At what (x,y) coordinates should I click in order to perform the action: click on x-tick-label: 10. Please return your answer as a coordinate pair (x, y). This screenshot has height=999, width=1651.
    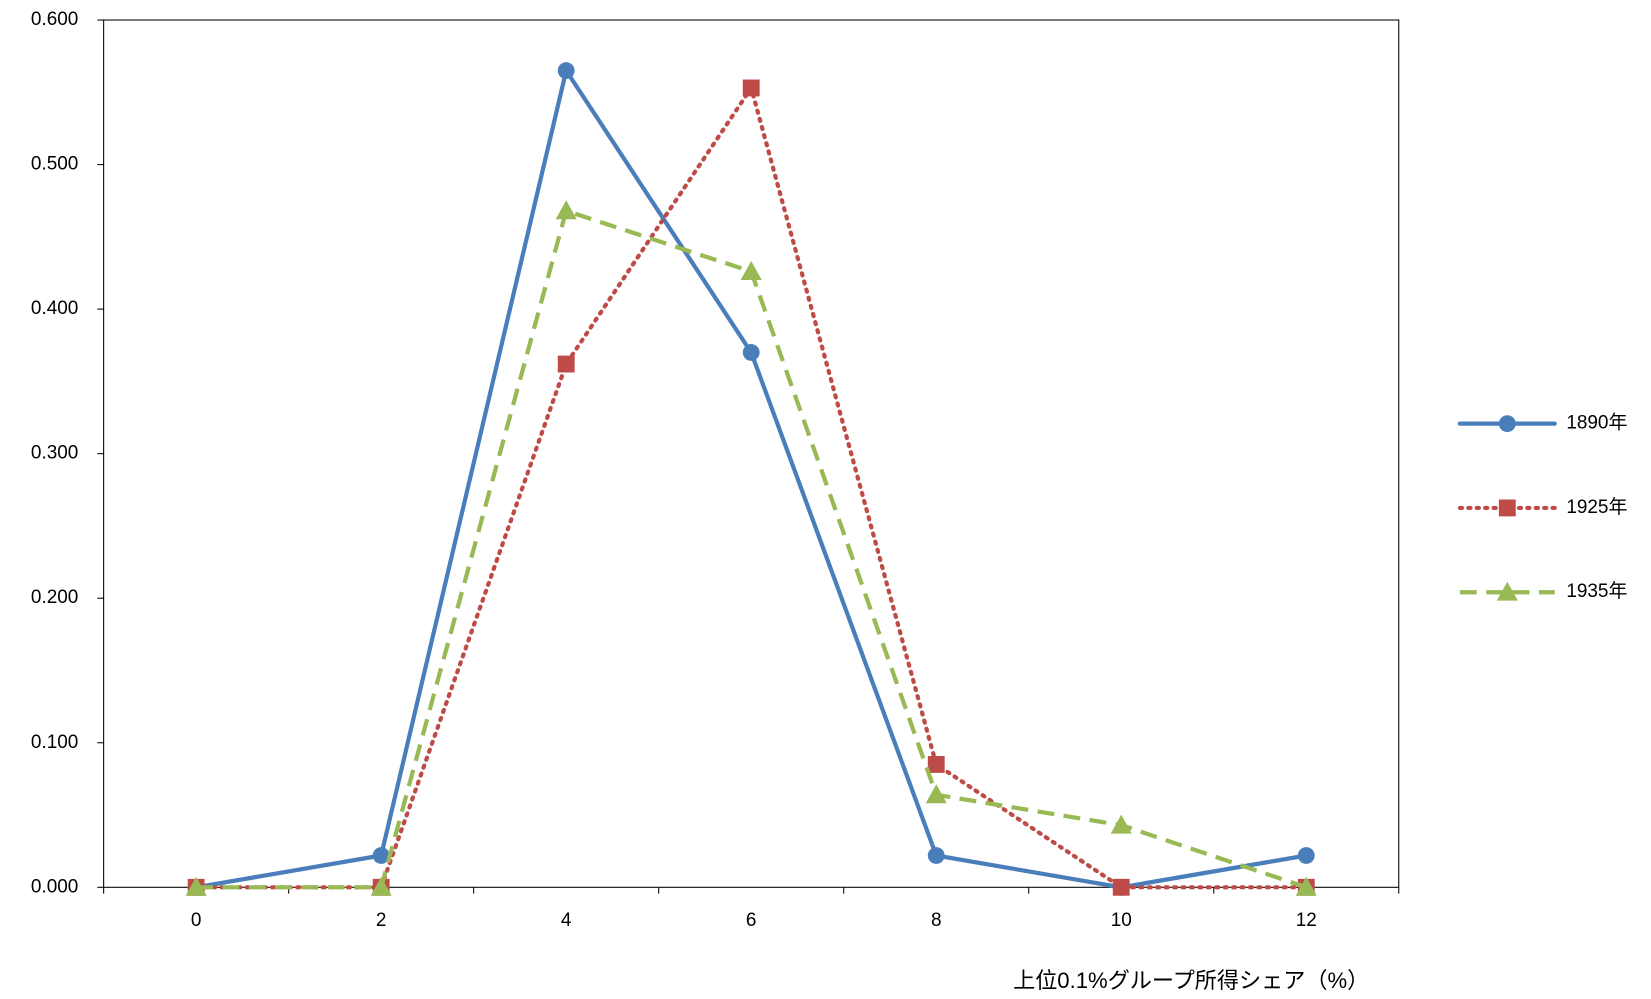
    Looking at the image, I should click on (1121, 920).